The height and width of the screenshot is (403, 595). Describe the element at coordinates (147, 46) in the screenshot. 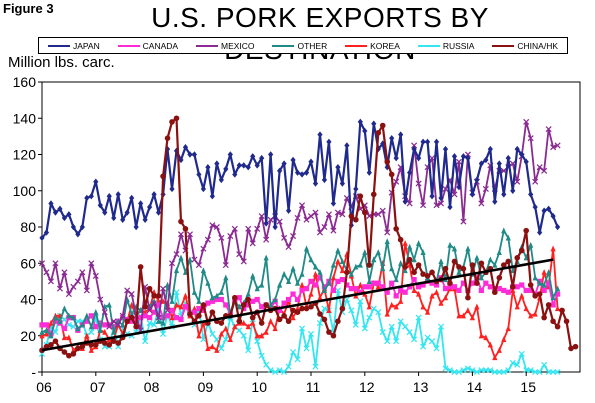

I see `legend-item-canada: CANADA` at that location.